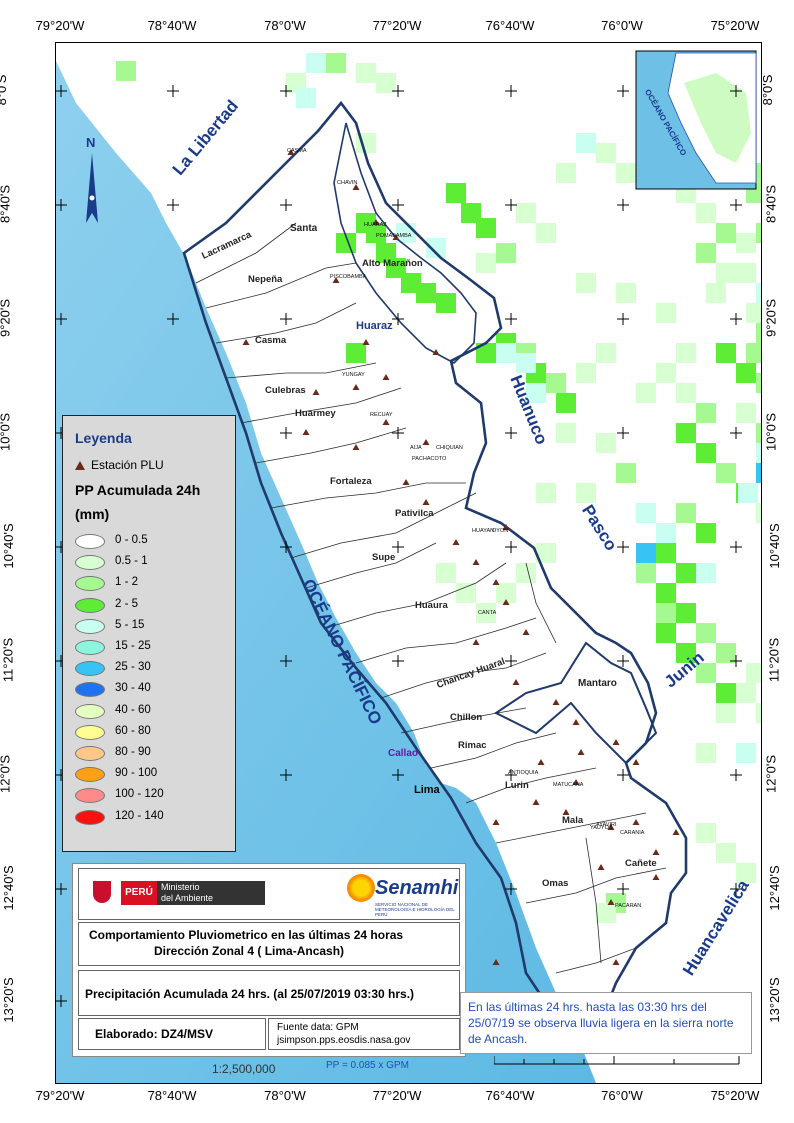  What do you see at coordinates (472, 745) in the screenshot?
I see `basin-label: Rimac` at bounding box center [472, 745].